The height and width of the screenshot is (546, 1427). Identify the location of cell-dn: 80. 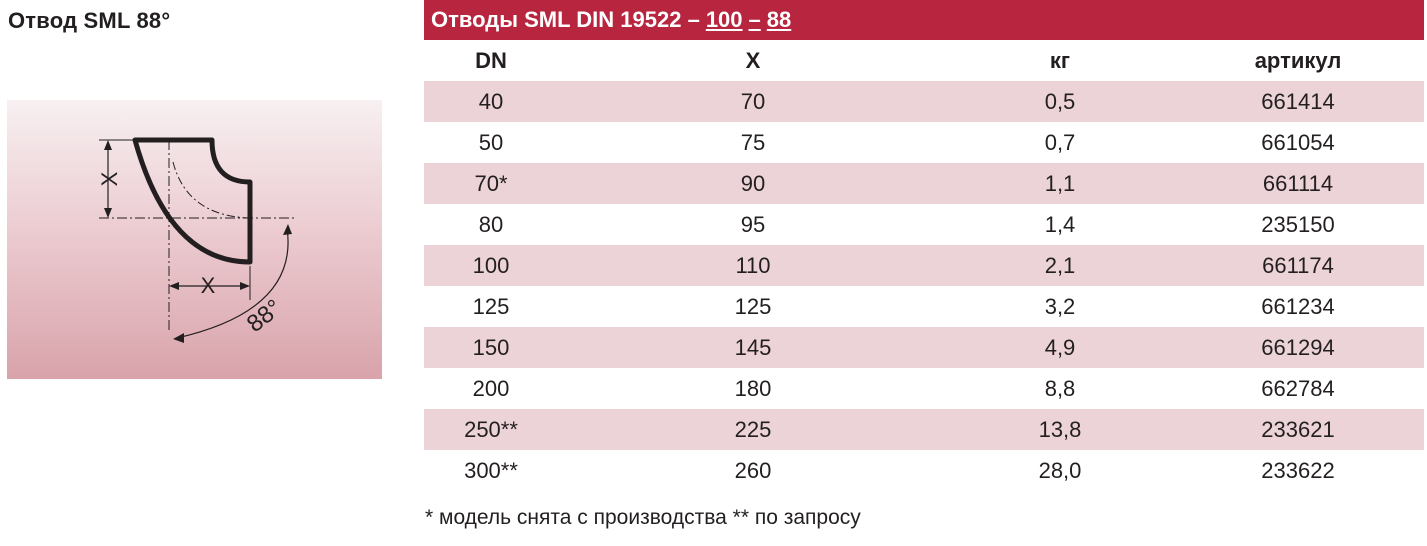
(491, 224).